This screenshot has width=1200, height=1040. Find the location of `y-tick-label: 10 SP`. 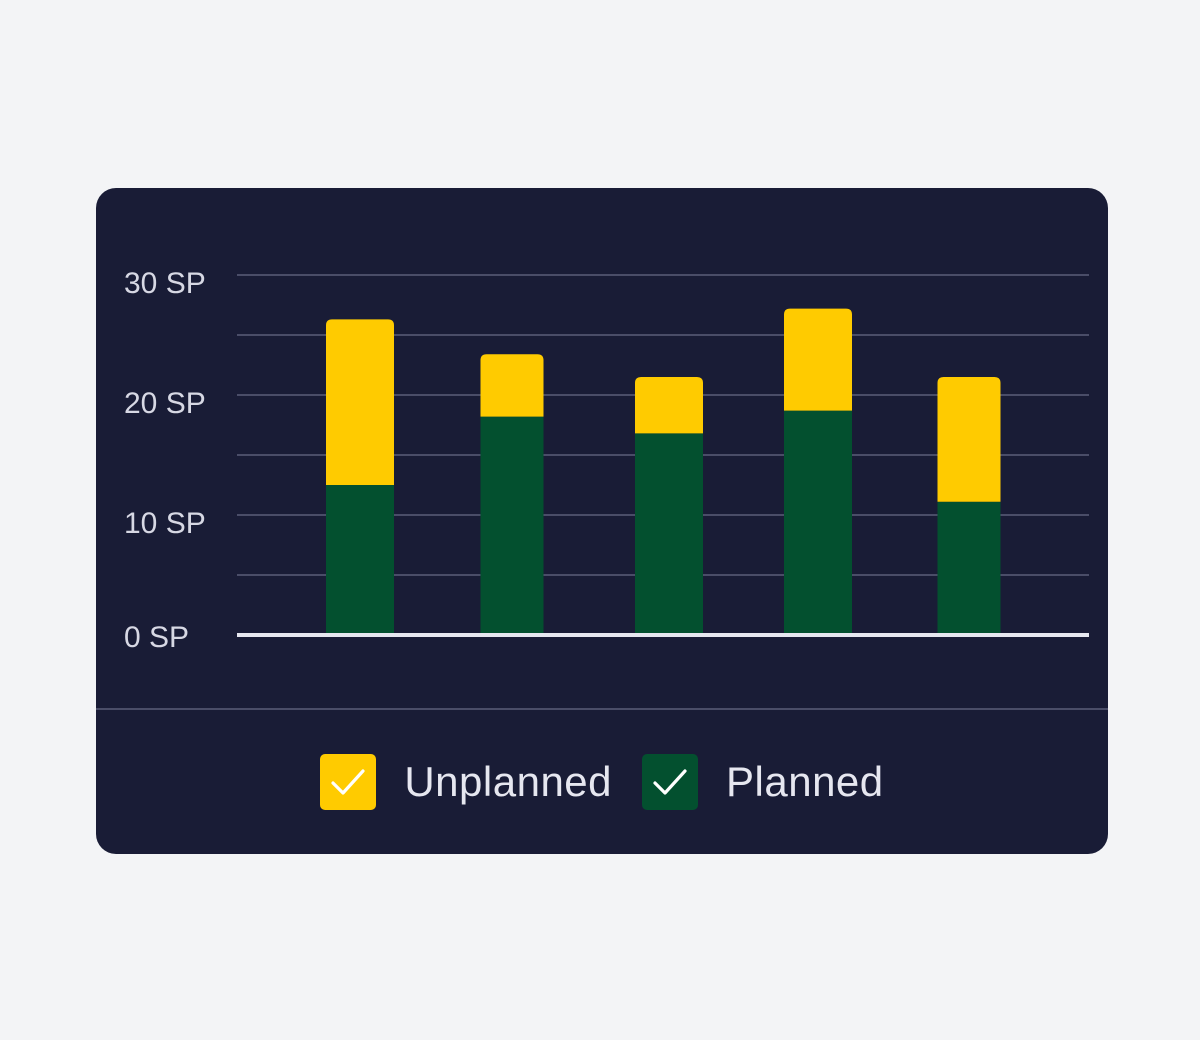

y-tick-label: 10 SP is located at coordinates (165, 523).